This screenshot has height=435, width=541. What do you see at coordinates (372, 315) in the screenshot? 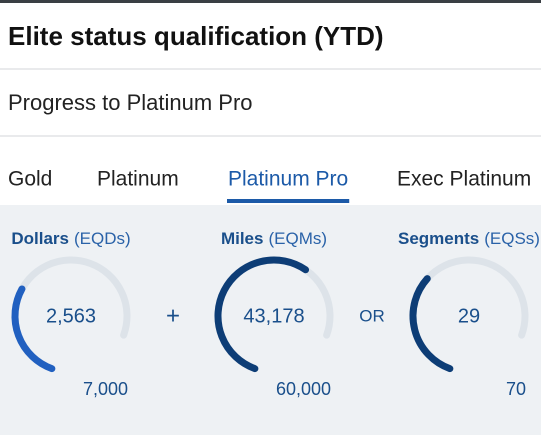
I see `operator: OR` at bounding box center [372, 315].